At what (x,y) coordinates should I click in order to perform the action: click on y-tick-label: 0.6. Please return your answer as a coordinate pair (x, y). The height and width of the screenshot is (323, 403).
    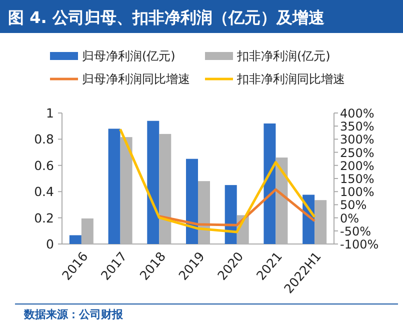
    Looking at the image, I should click on (44, 165).